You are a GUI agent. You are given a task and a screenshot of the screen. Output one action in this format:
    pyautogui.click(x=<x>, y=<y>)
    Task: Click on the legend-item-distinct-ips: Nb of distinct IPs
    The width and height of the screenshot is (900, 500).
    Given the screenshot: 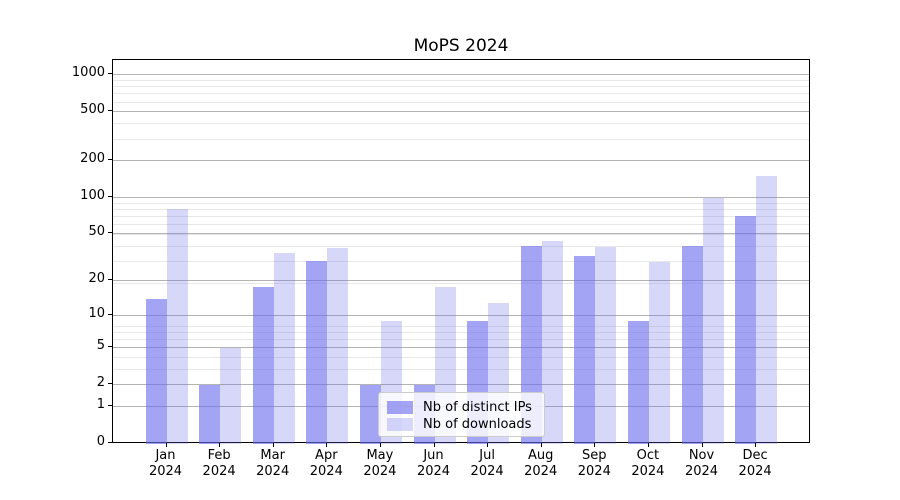 What is the action you would take?
    pyautogui.click(x=461, y=407)
    